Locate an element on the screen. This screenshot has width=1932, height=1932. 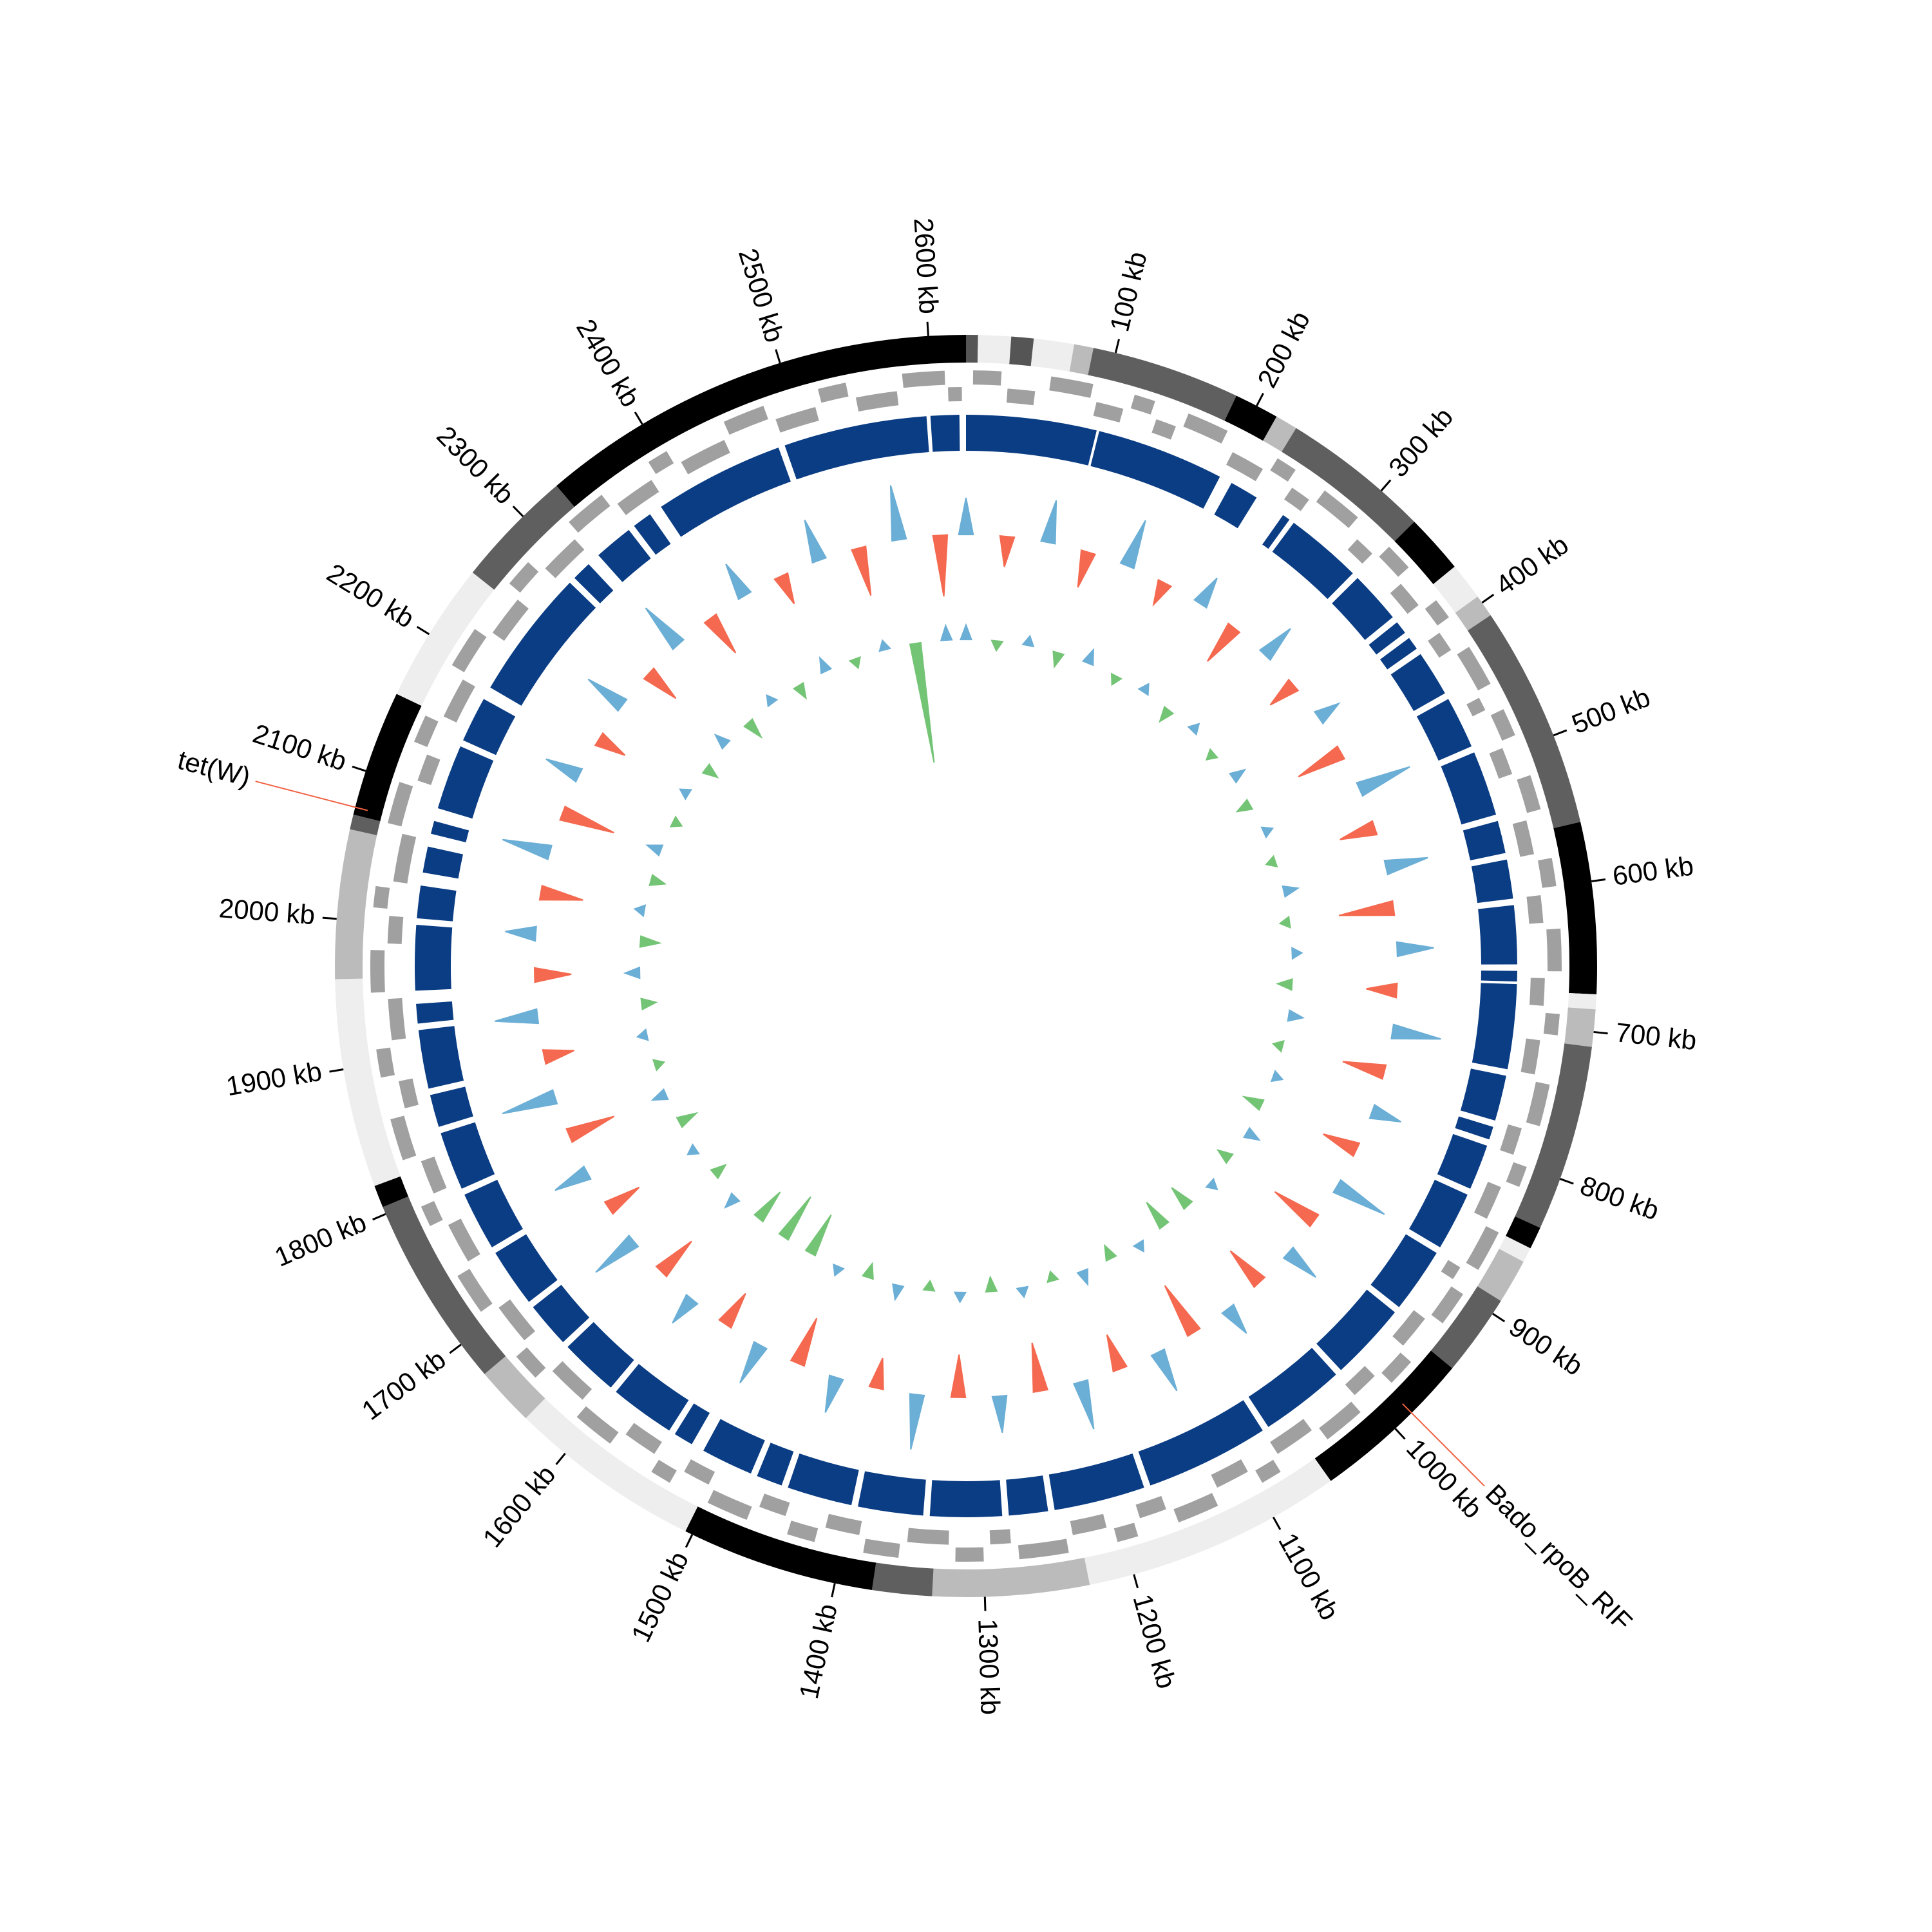
tick-label: 1900 kb is located at coordinates (274, 1079).